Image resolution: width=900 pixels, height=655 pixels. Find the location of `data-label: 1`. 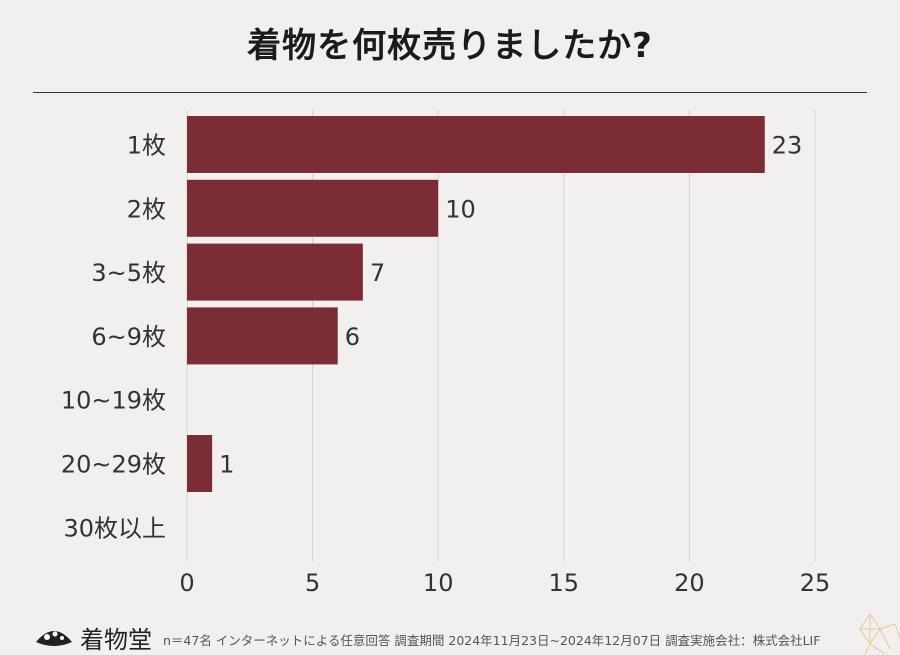

data-label: 1 is located at coordinates (226, 465).